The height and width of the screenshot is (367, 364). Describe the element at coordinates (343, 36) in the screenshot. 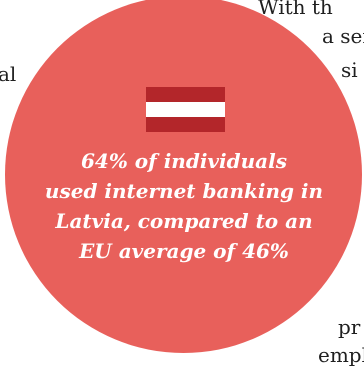

I see `background-text-line-2: a ser` at that location.